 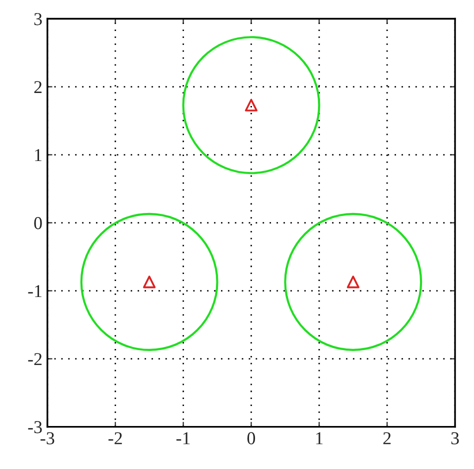 What do you see at coordinates (35, 427) in the screenshot?
I see `y-tick-label: -3` at bounding box center [35, 427].